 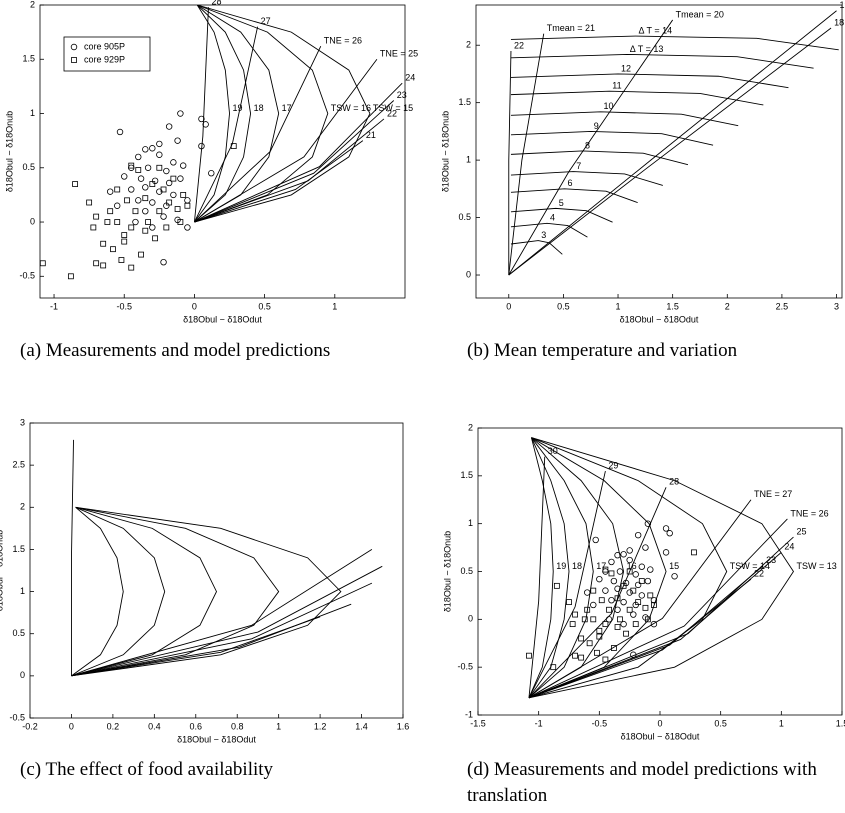 What do you see at coordinates (578, 166) in the screenshot?
I see `curve-label: 7` at bounding box center [578, 166].